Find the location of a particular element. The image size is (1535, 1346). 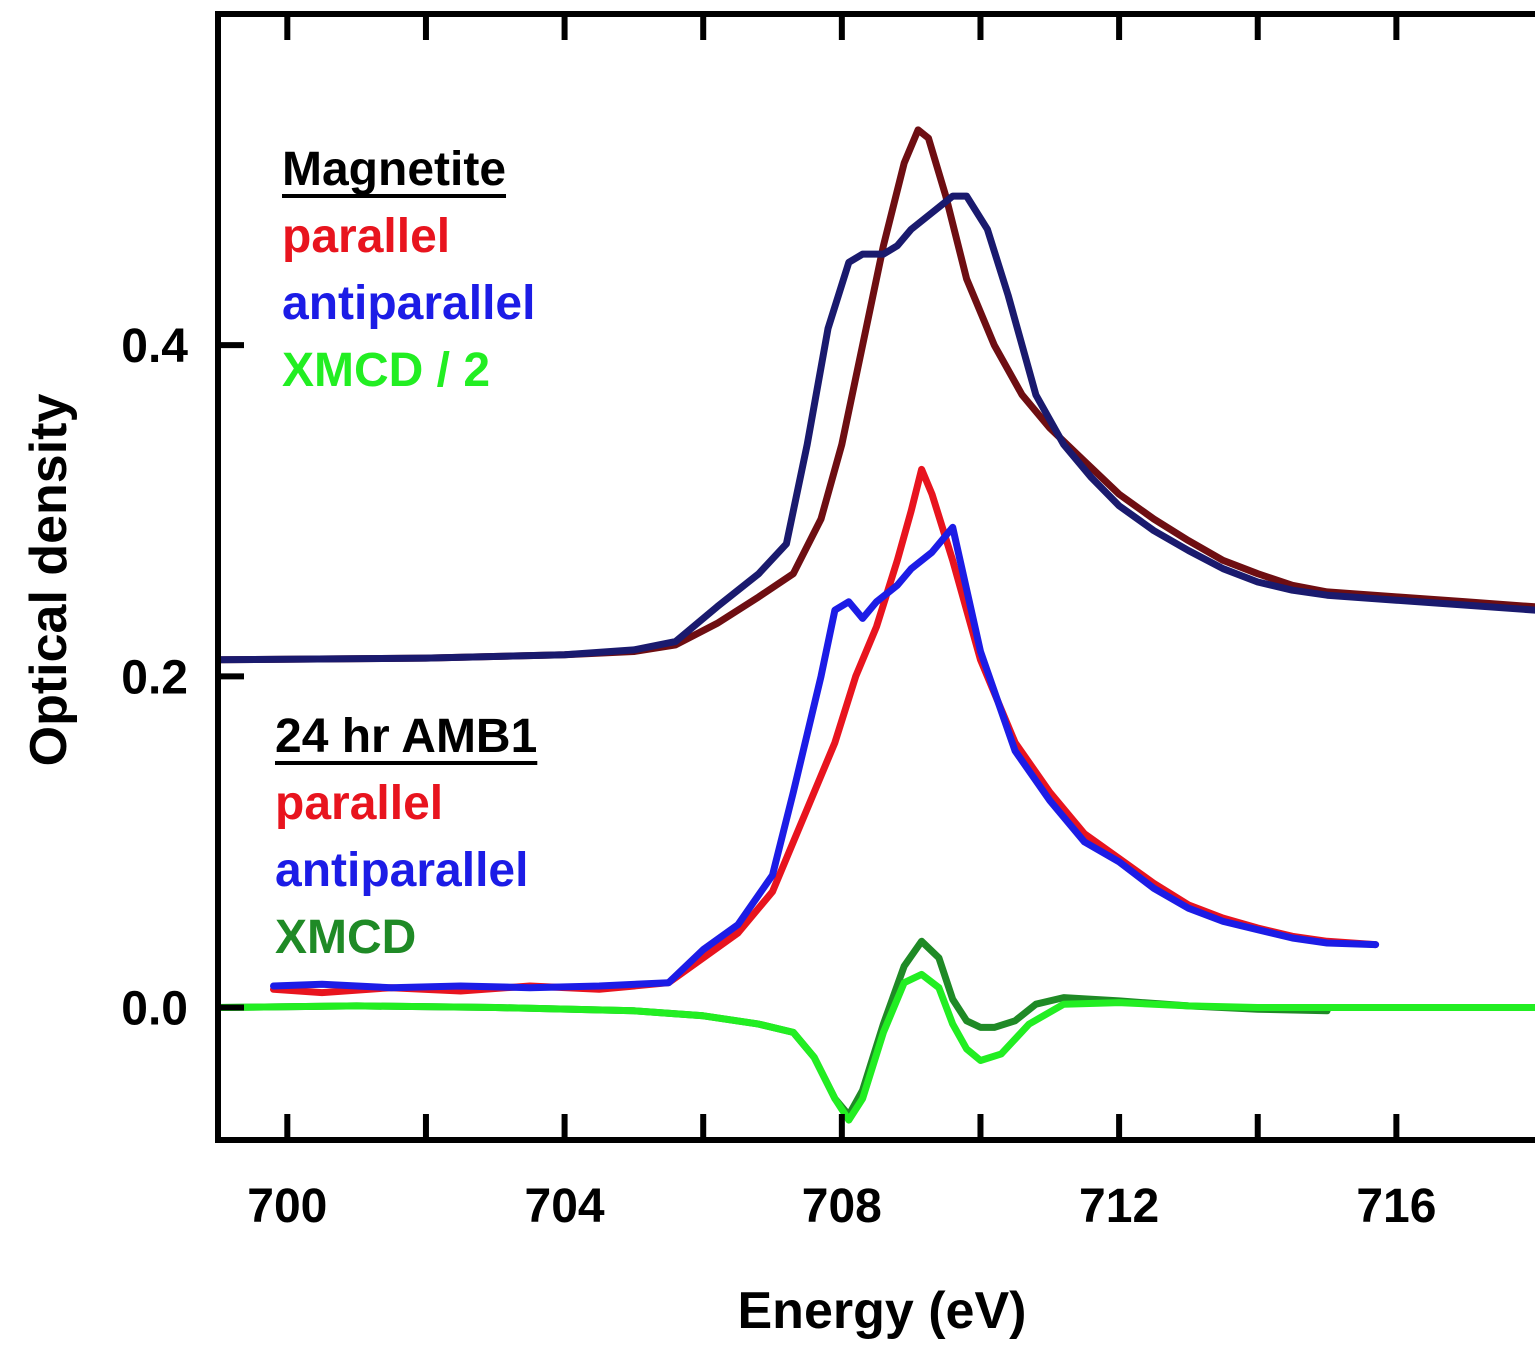

x-tick-label: 700 is located at coordinates (287, 1206).